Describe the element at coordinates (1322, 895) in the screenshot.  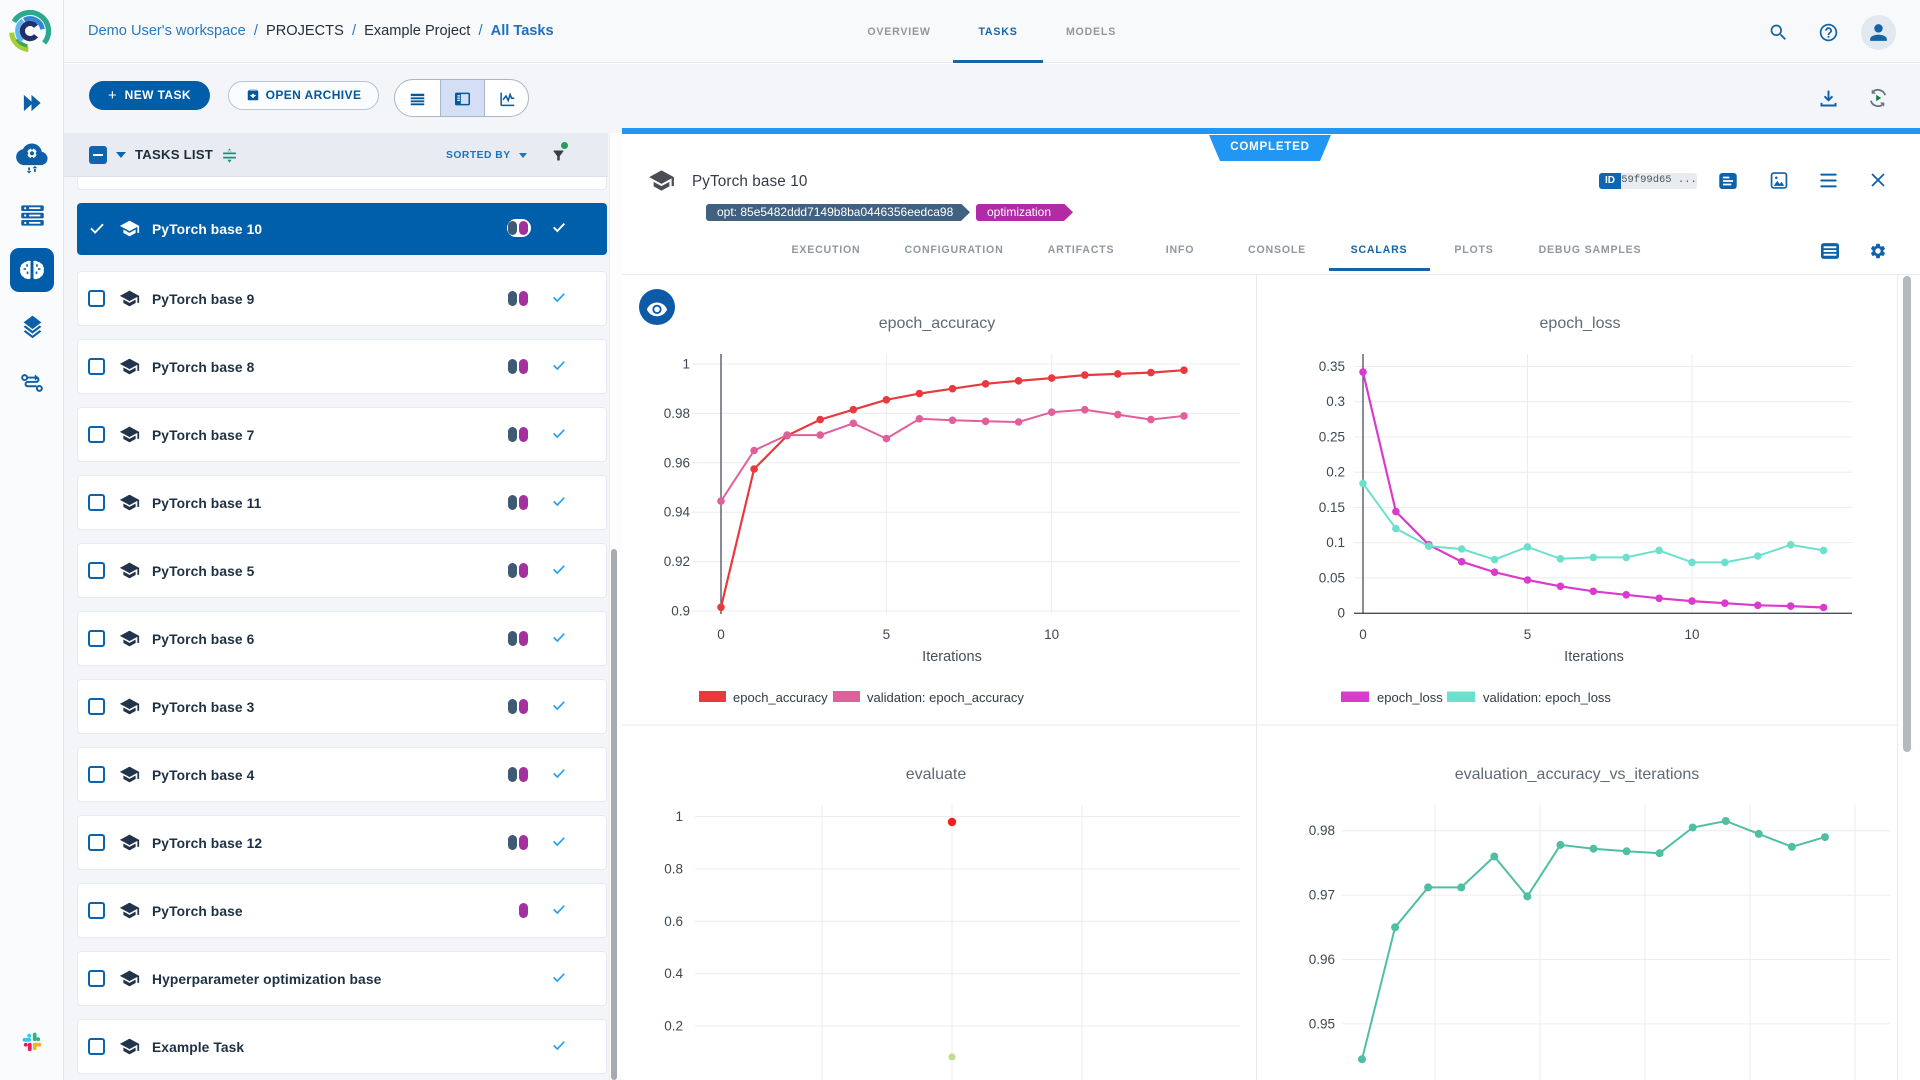
I see `svg-text: 0.97` at that location.